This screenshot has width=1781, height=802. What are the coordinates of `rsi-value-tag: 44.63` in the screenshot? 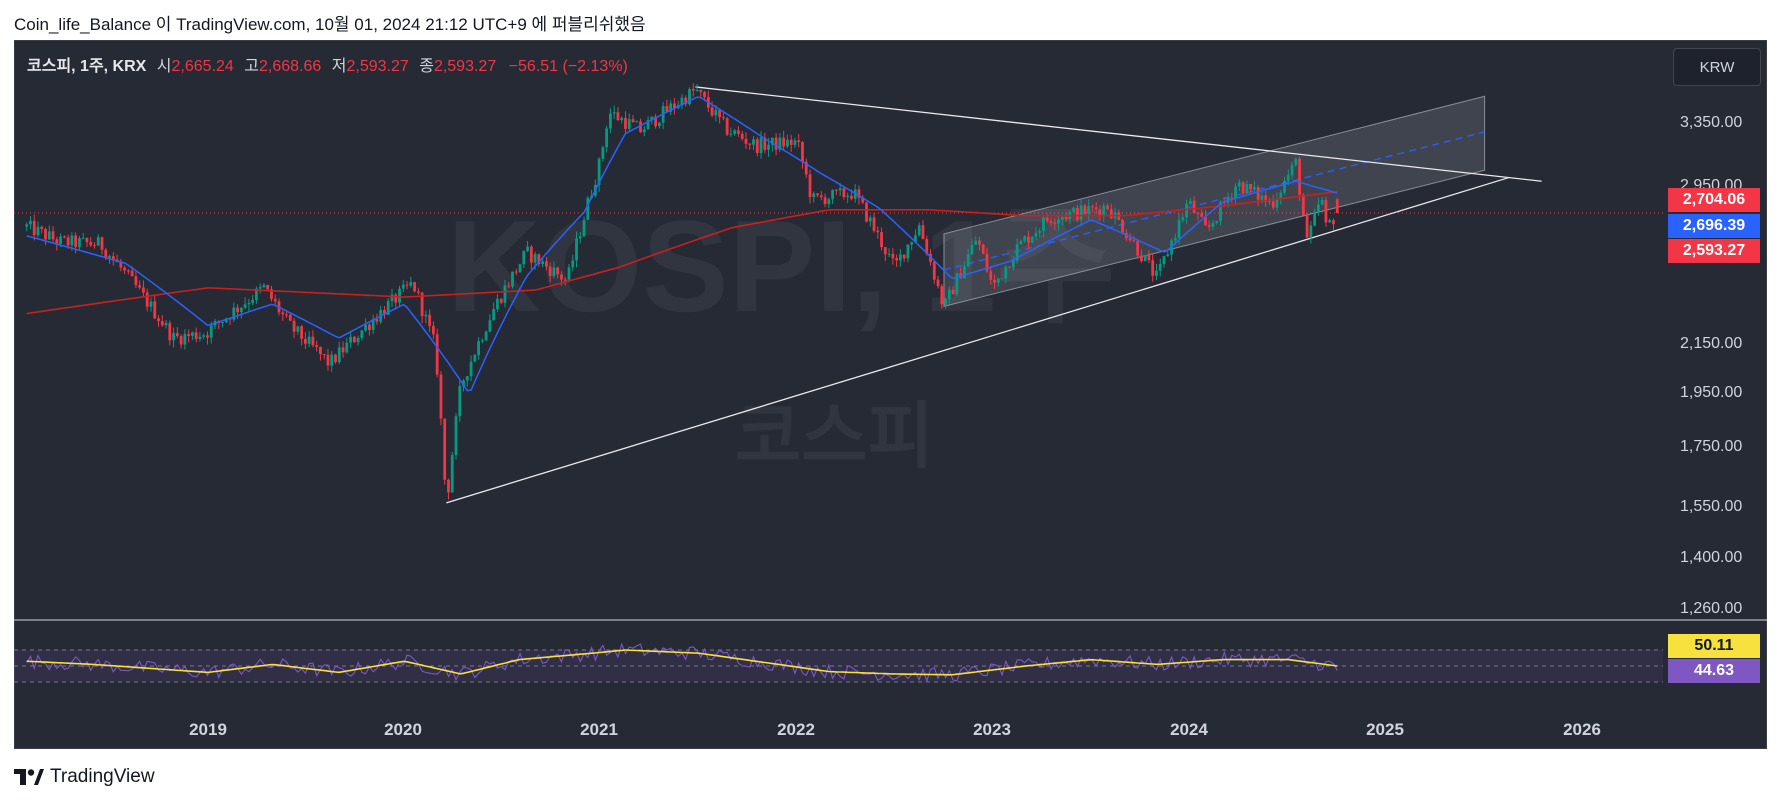 It's located at (1714, 671).